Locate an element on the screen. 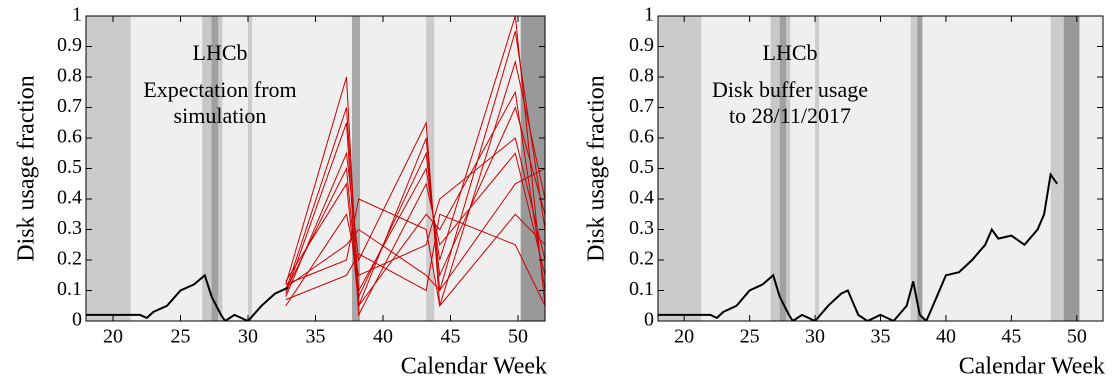  annotation: to 28/11/2017 is located at coordinates (790, 115).